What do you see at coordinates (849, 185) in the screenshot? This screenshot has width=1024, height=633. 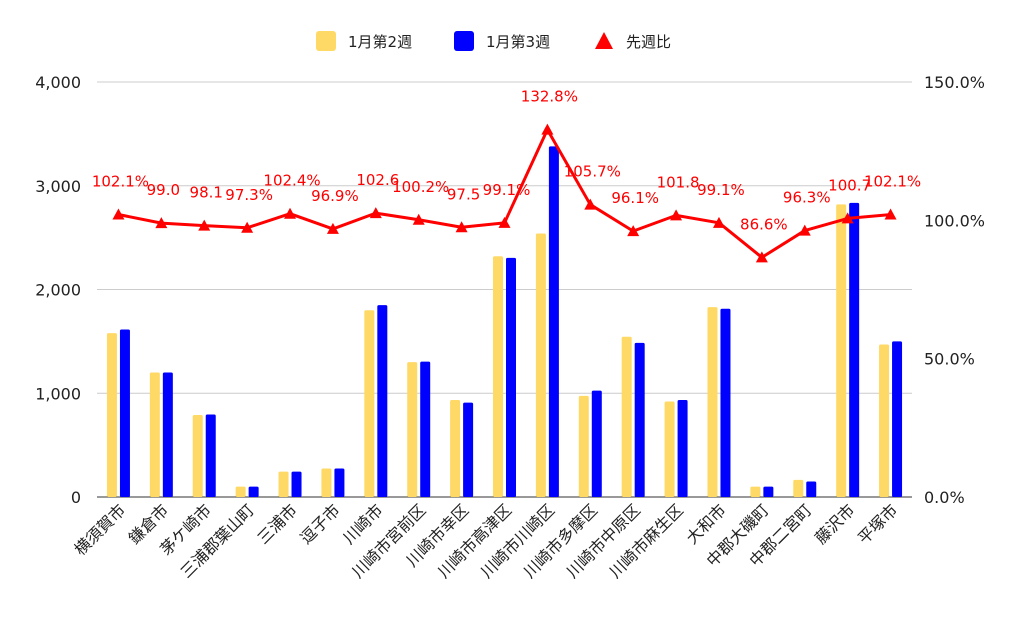 I see `data-label: 100.7` at bounding box center [849, 185].